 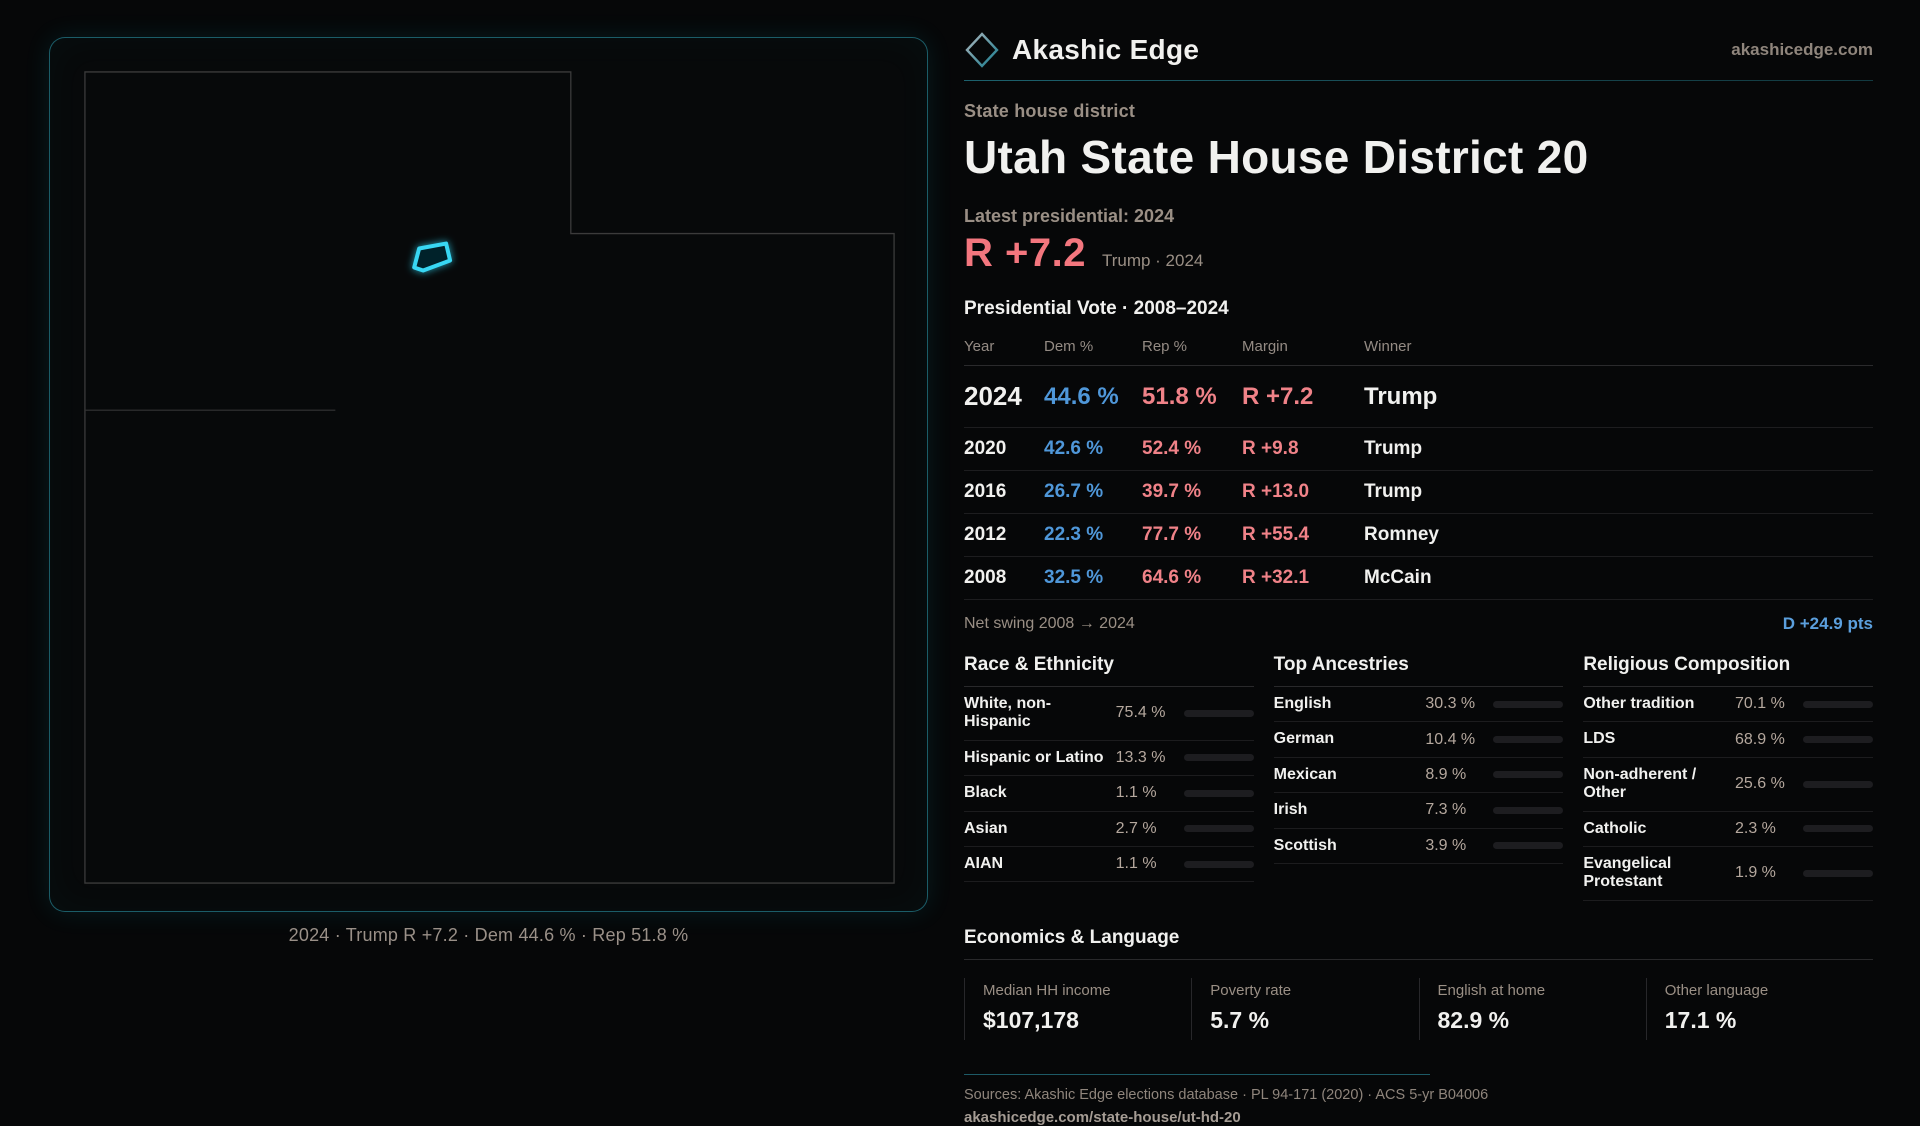 What do you see at coordinates (1074, 577) in the screenshot?
I see `dem-cell: 32.5 %` at bounding box center [1074, 577].